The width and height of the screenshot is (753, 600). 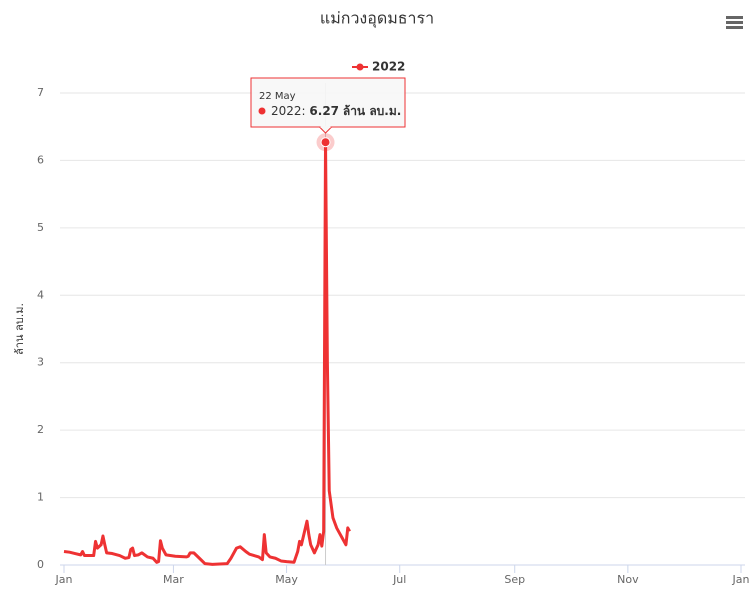 What do you see at coordinates (40, 564) in the screenshot?
I see `y-tick-label: 0` at bounding box center [40, 564].